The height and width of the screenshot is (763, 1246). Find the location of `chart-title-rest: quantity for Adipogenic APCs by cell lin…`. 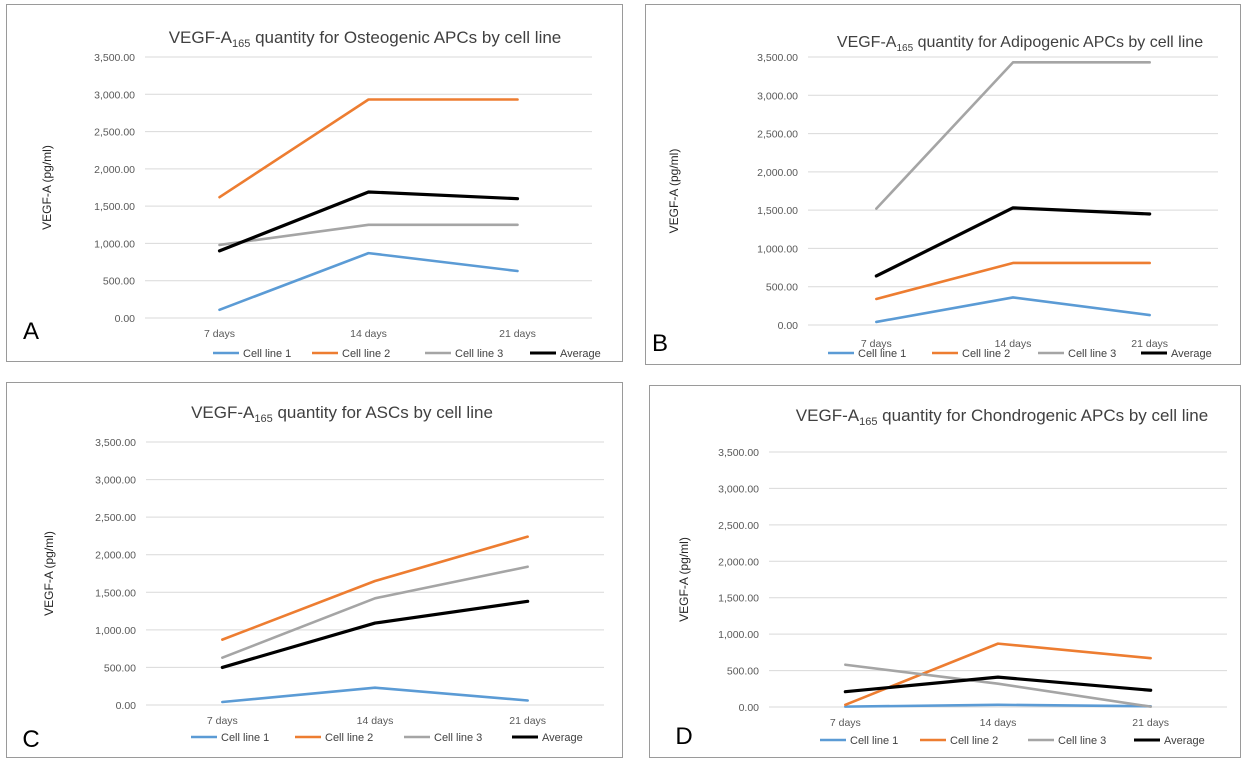

chart-title-rest: quantity for Adipogenic APCs by cell lin… is located at coordinates (1058, 42).